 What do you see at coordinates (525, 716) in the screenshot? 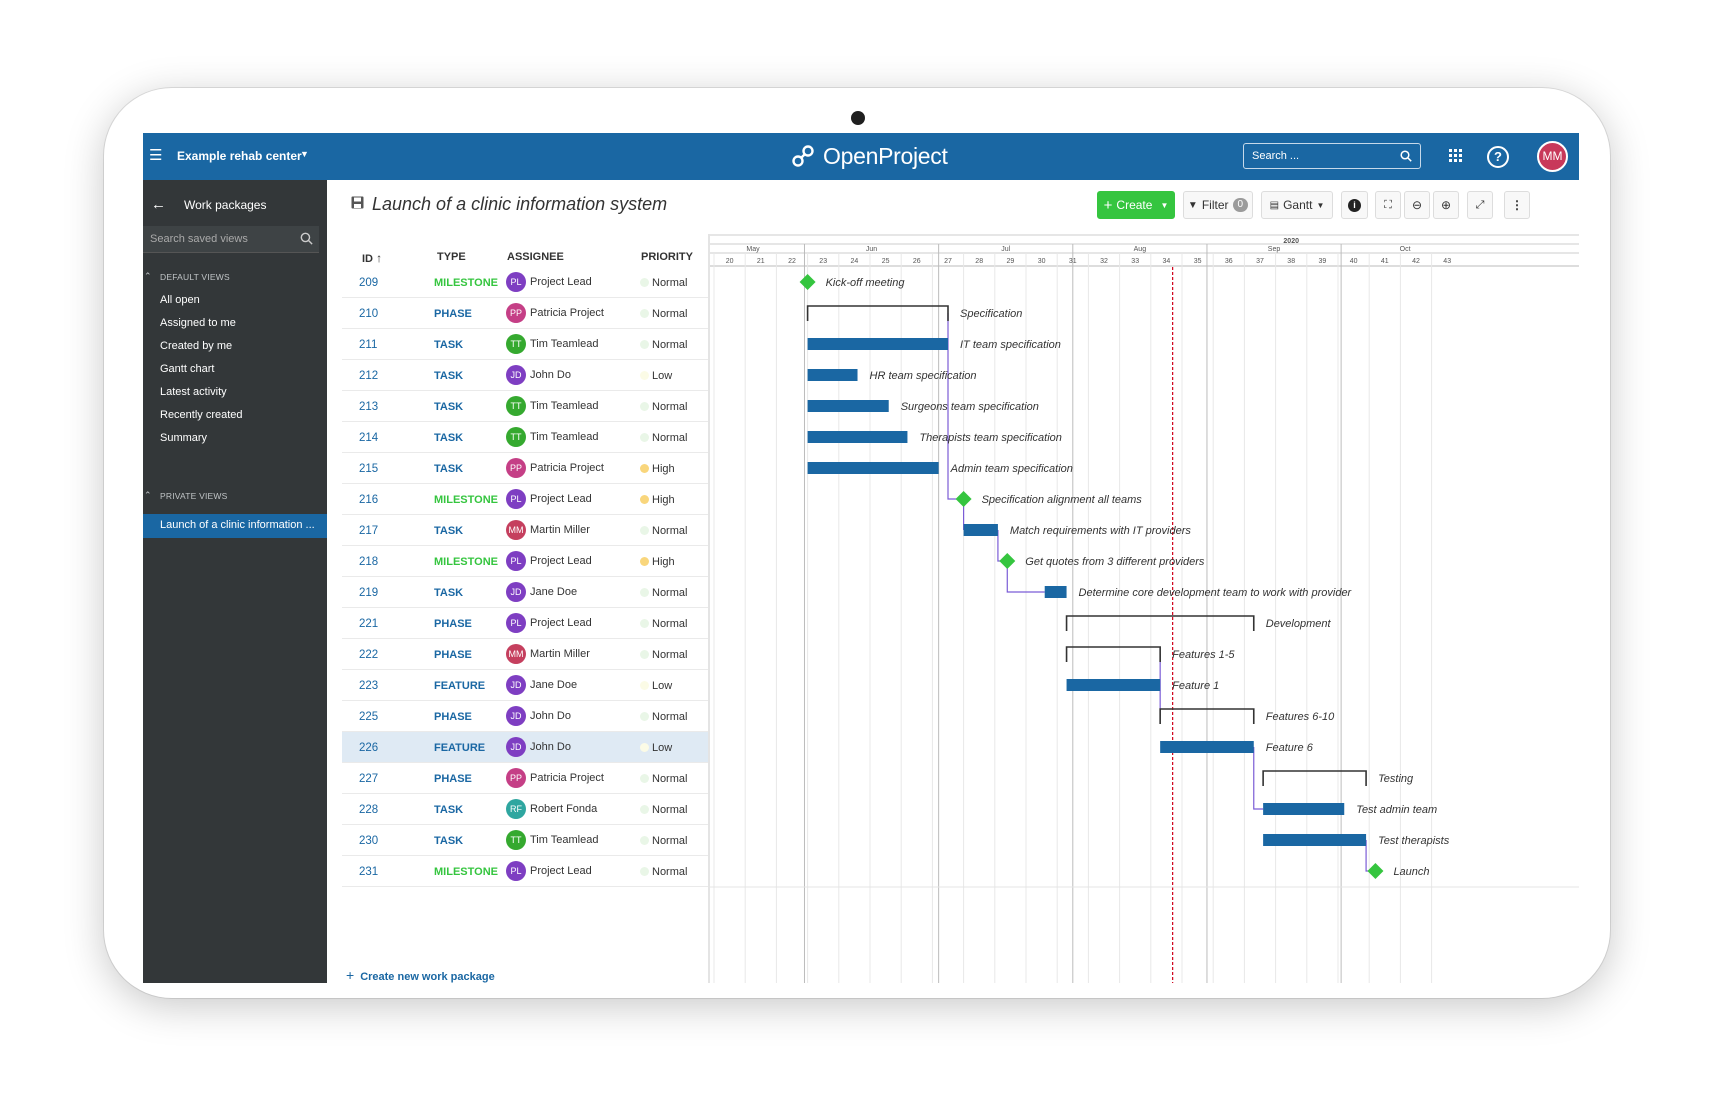
I see `table-row: 225 PHASE JD John Do Normal` at bounding box center [525, 716].